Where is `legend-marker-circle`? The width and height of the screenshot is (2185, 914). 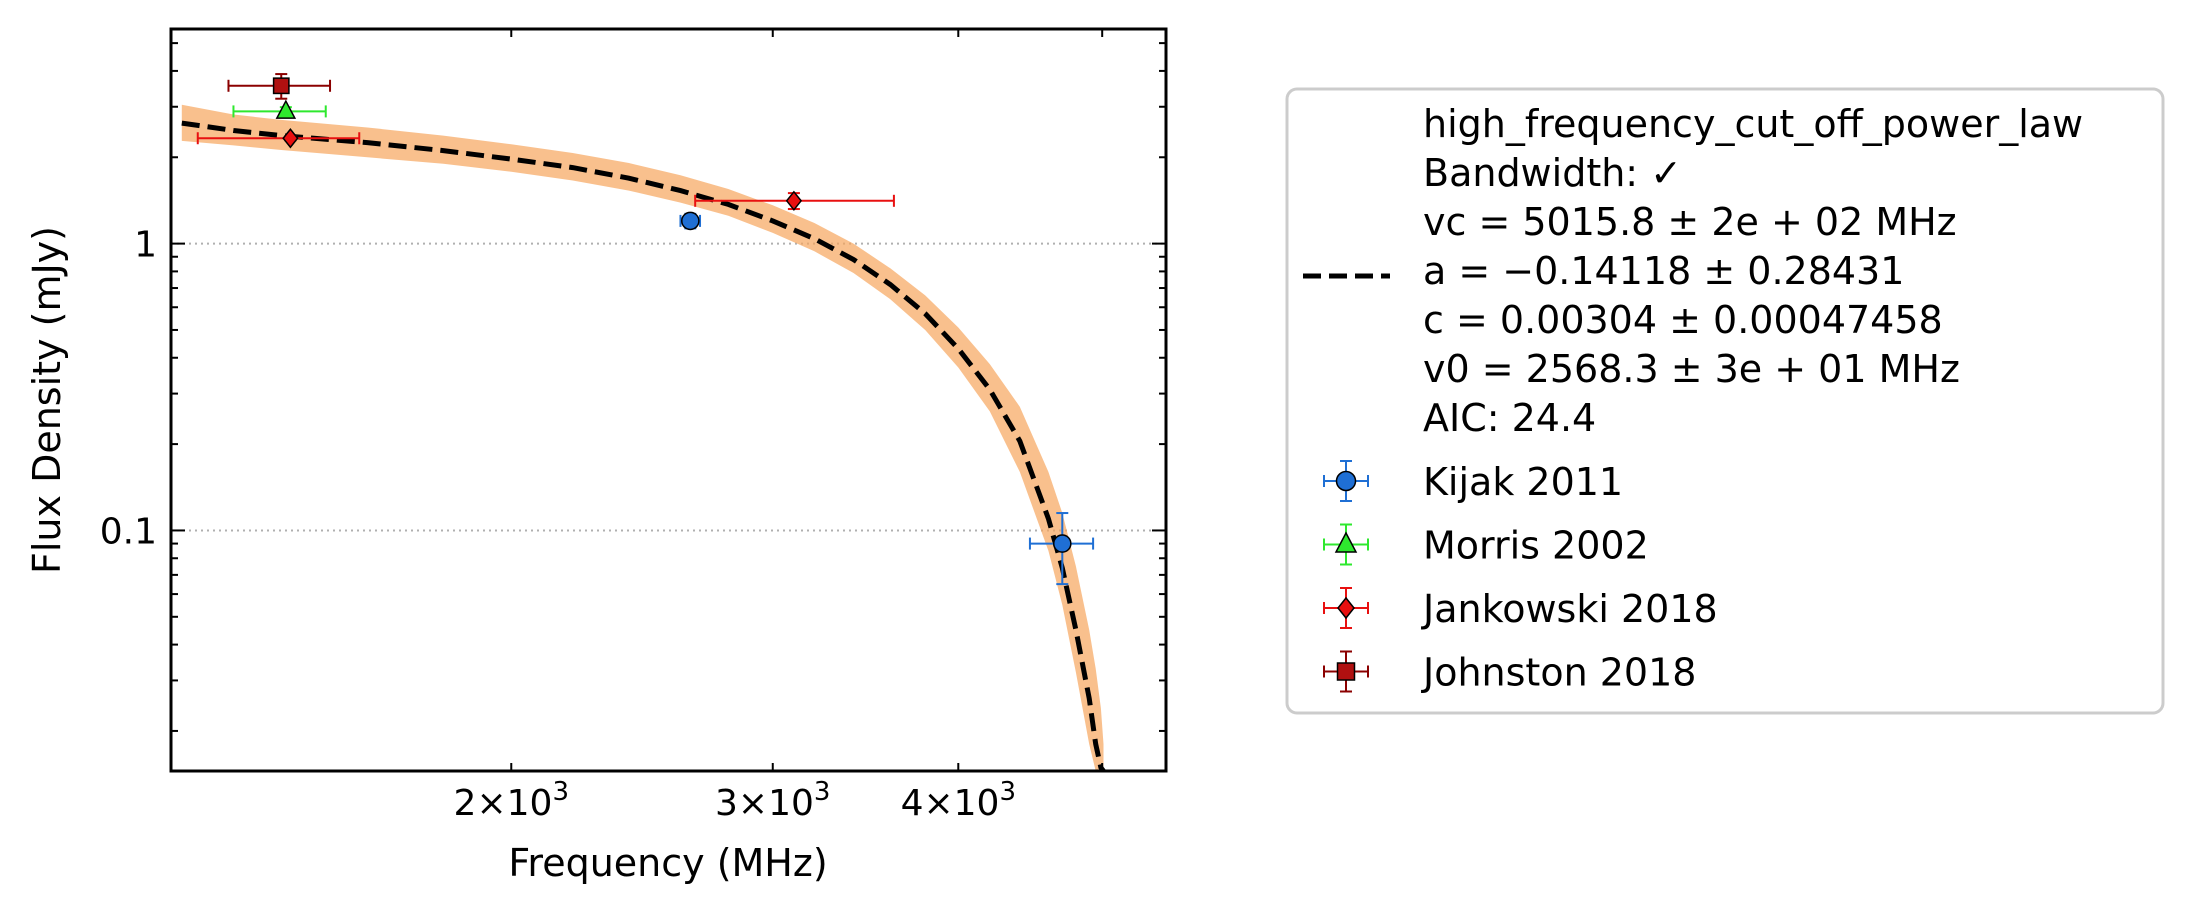 legend-marker-circle is located at coordinates (1346, 481).